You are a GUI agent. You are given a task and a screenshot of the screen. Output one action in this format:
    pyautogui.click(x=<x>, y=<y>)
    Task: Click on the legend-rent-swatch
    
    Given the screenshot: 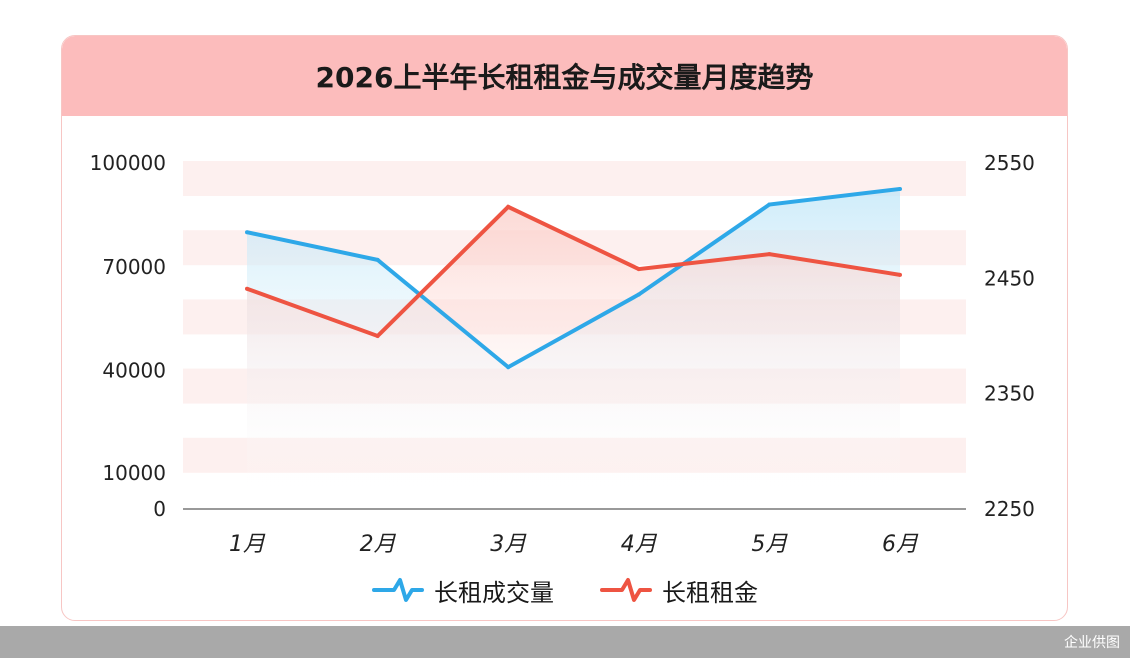 What is the action you would take?
    pyautogui.click(x=626, y=590)
    